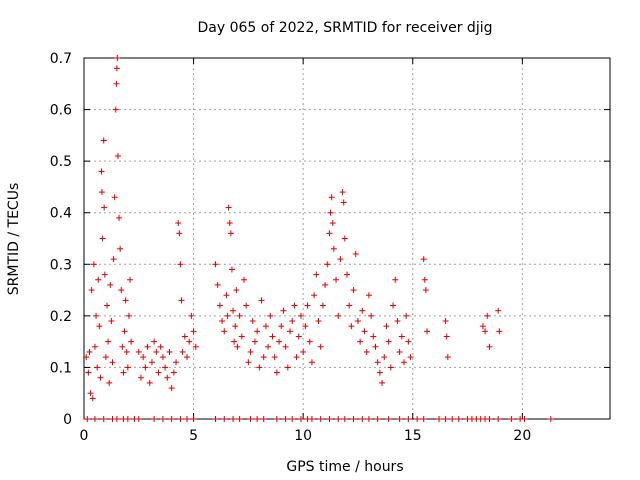 This screenshot has width=640, height=480. Describe the element at coordinates (61, 368) in the screenshot. I see `y-tick-label: 0.1` at that location.